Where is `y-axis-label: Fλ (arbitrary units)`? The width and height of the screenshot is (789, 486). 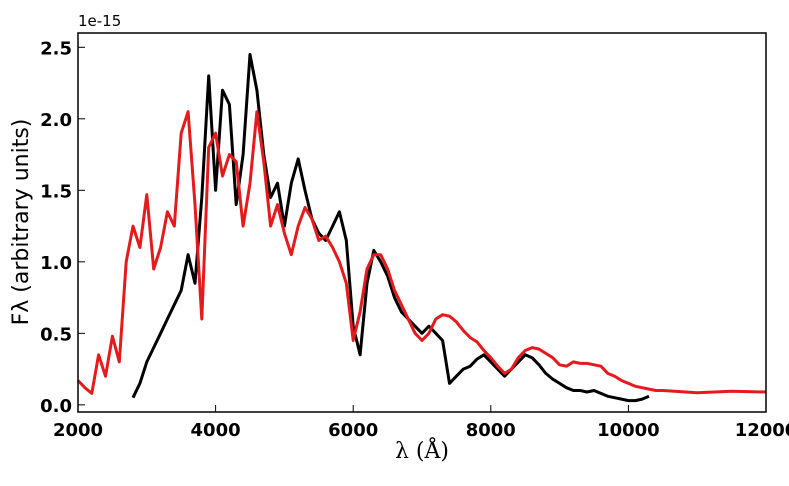 y-axis-label: Fλ (arbitrary units) is located at coordinates (21, 222).